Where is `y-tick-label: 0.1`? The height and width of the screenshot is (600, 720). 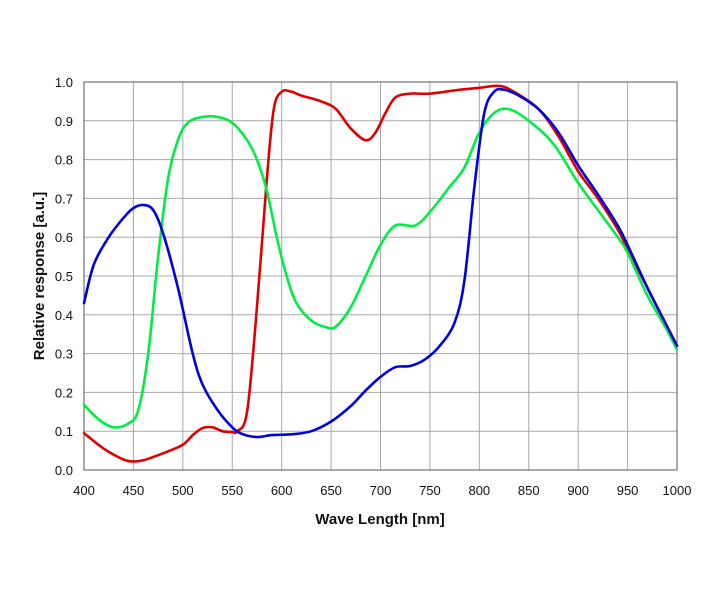
y-tick-label: 0.1 is located at coordinates (64, 431).